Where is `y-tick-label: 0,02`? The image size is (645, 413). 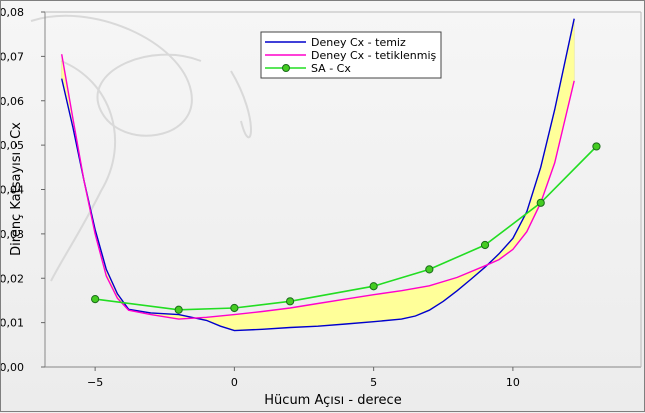 y-tick-label: 0,02 is located at coordinates (12, 278).